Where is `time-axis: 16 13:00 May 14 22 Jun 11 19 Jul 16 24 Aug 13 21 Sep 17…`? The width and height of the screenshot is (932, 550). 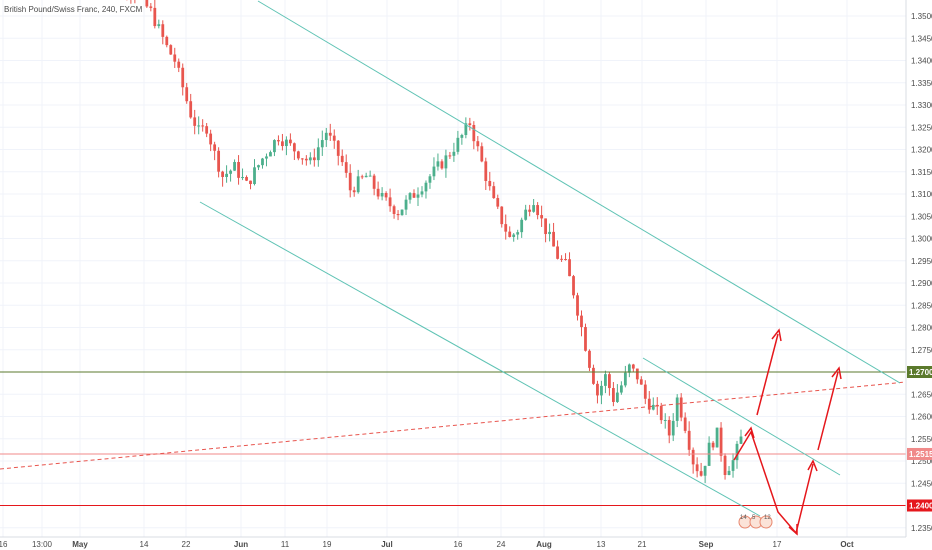 time-axis: 16 13:00 May 14 22 Jun 11 19 Jul 16 24 Aug 13 21 Sep 17… is located at coordinates (427, 544).